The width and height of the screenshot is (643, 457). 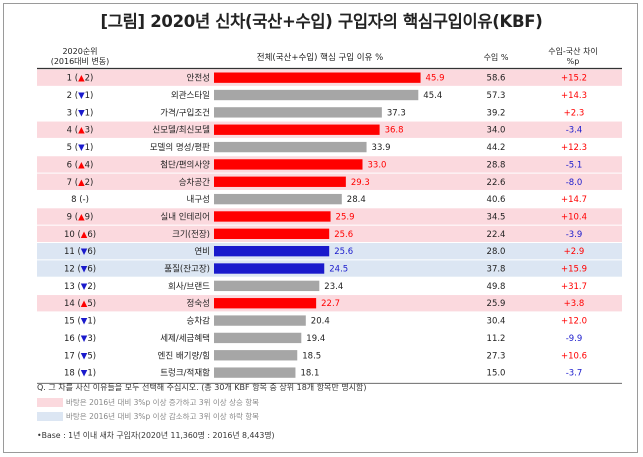 What do you see at coordinates (496, 79) in the screenshot?
I see `import-value: 58.6` at bounding box center [496, 79].